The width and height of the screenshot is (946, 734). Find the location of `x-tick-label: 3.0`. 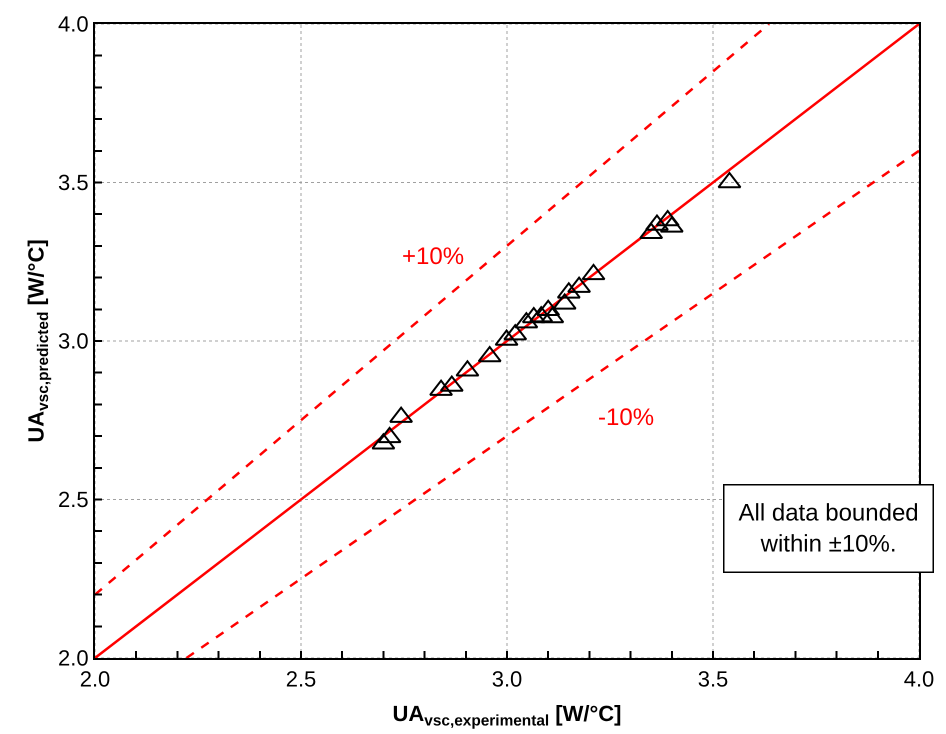

x-tick-label: 3.0 is located at coordinates (507, 679).